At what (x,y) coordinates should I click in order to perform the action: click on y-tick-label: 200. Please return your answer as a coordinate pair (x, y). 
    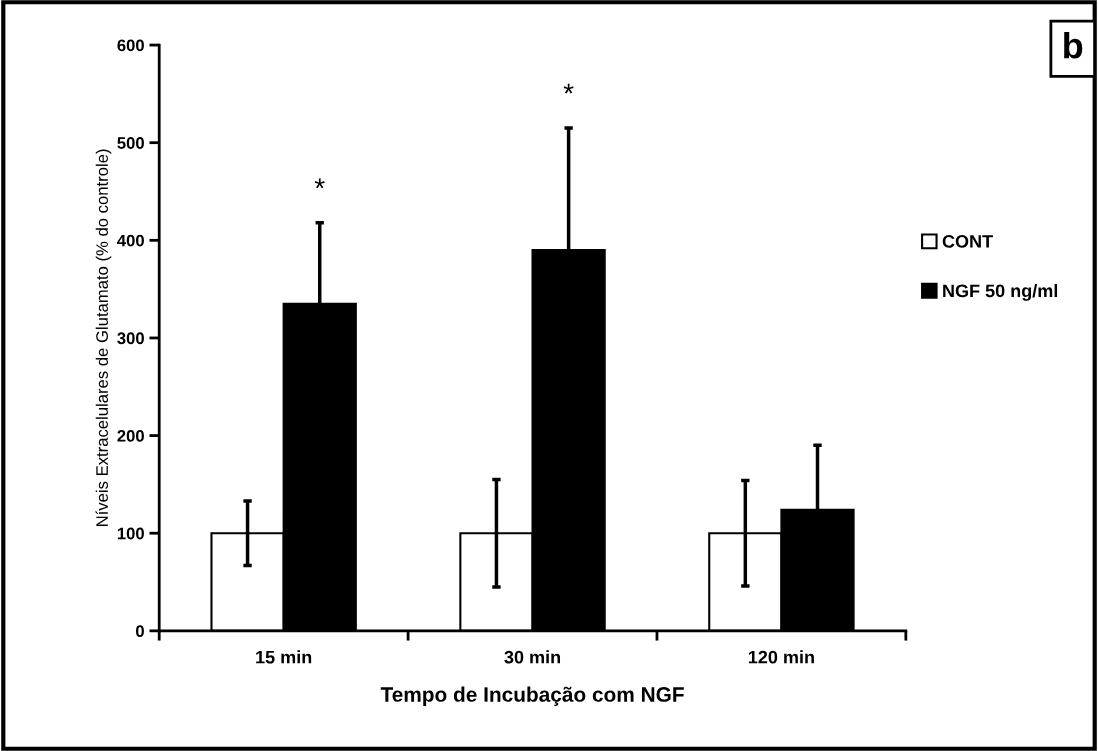
    Looking at the image, I should click on (130, 435).